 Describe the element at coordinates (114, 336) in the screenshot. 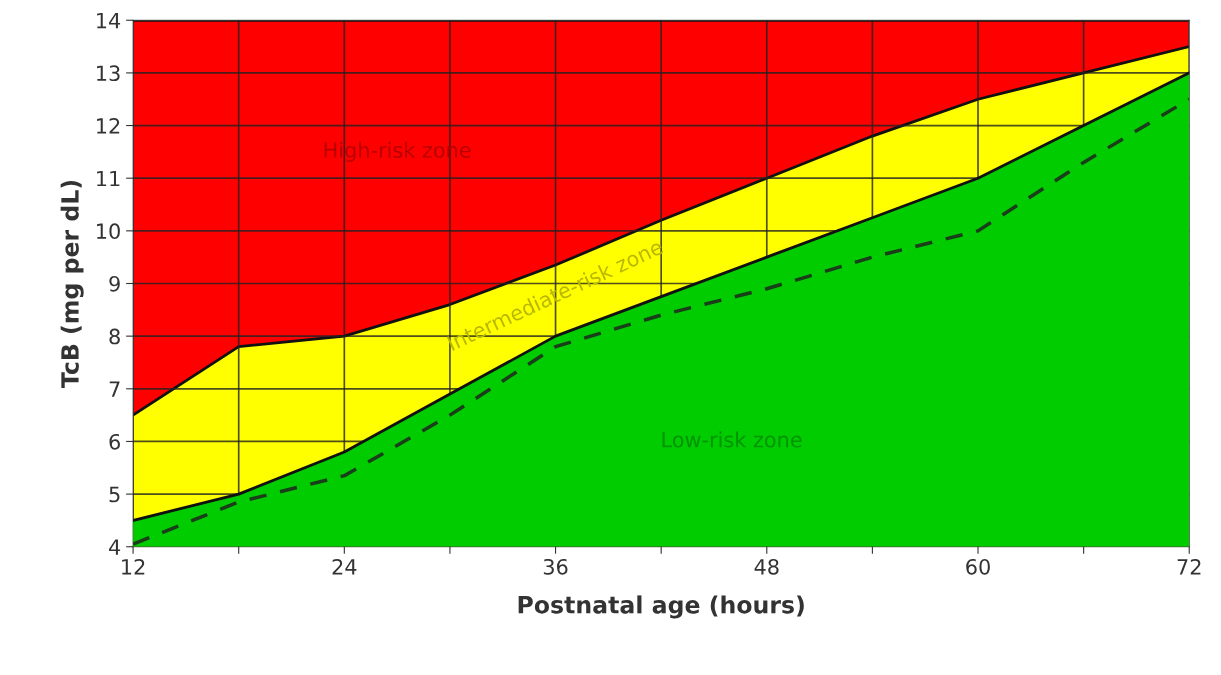

I see `y-tick-label: 8` at that location.